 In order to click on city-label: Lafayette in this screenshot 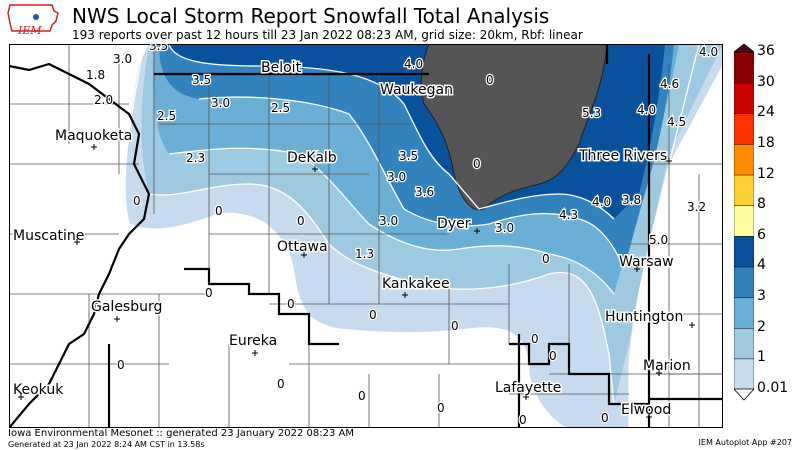, I will do `click(528, 388)`.